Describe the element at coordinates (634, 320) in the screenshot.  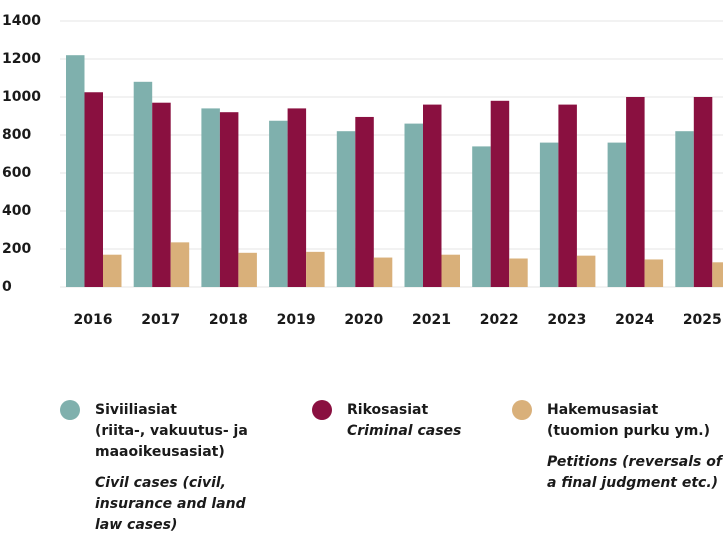
I see `x-tick-label: 2024` at that location.